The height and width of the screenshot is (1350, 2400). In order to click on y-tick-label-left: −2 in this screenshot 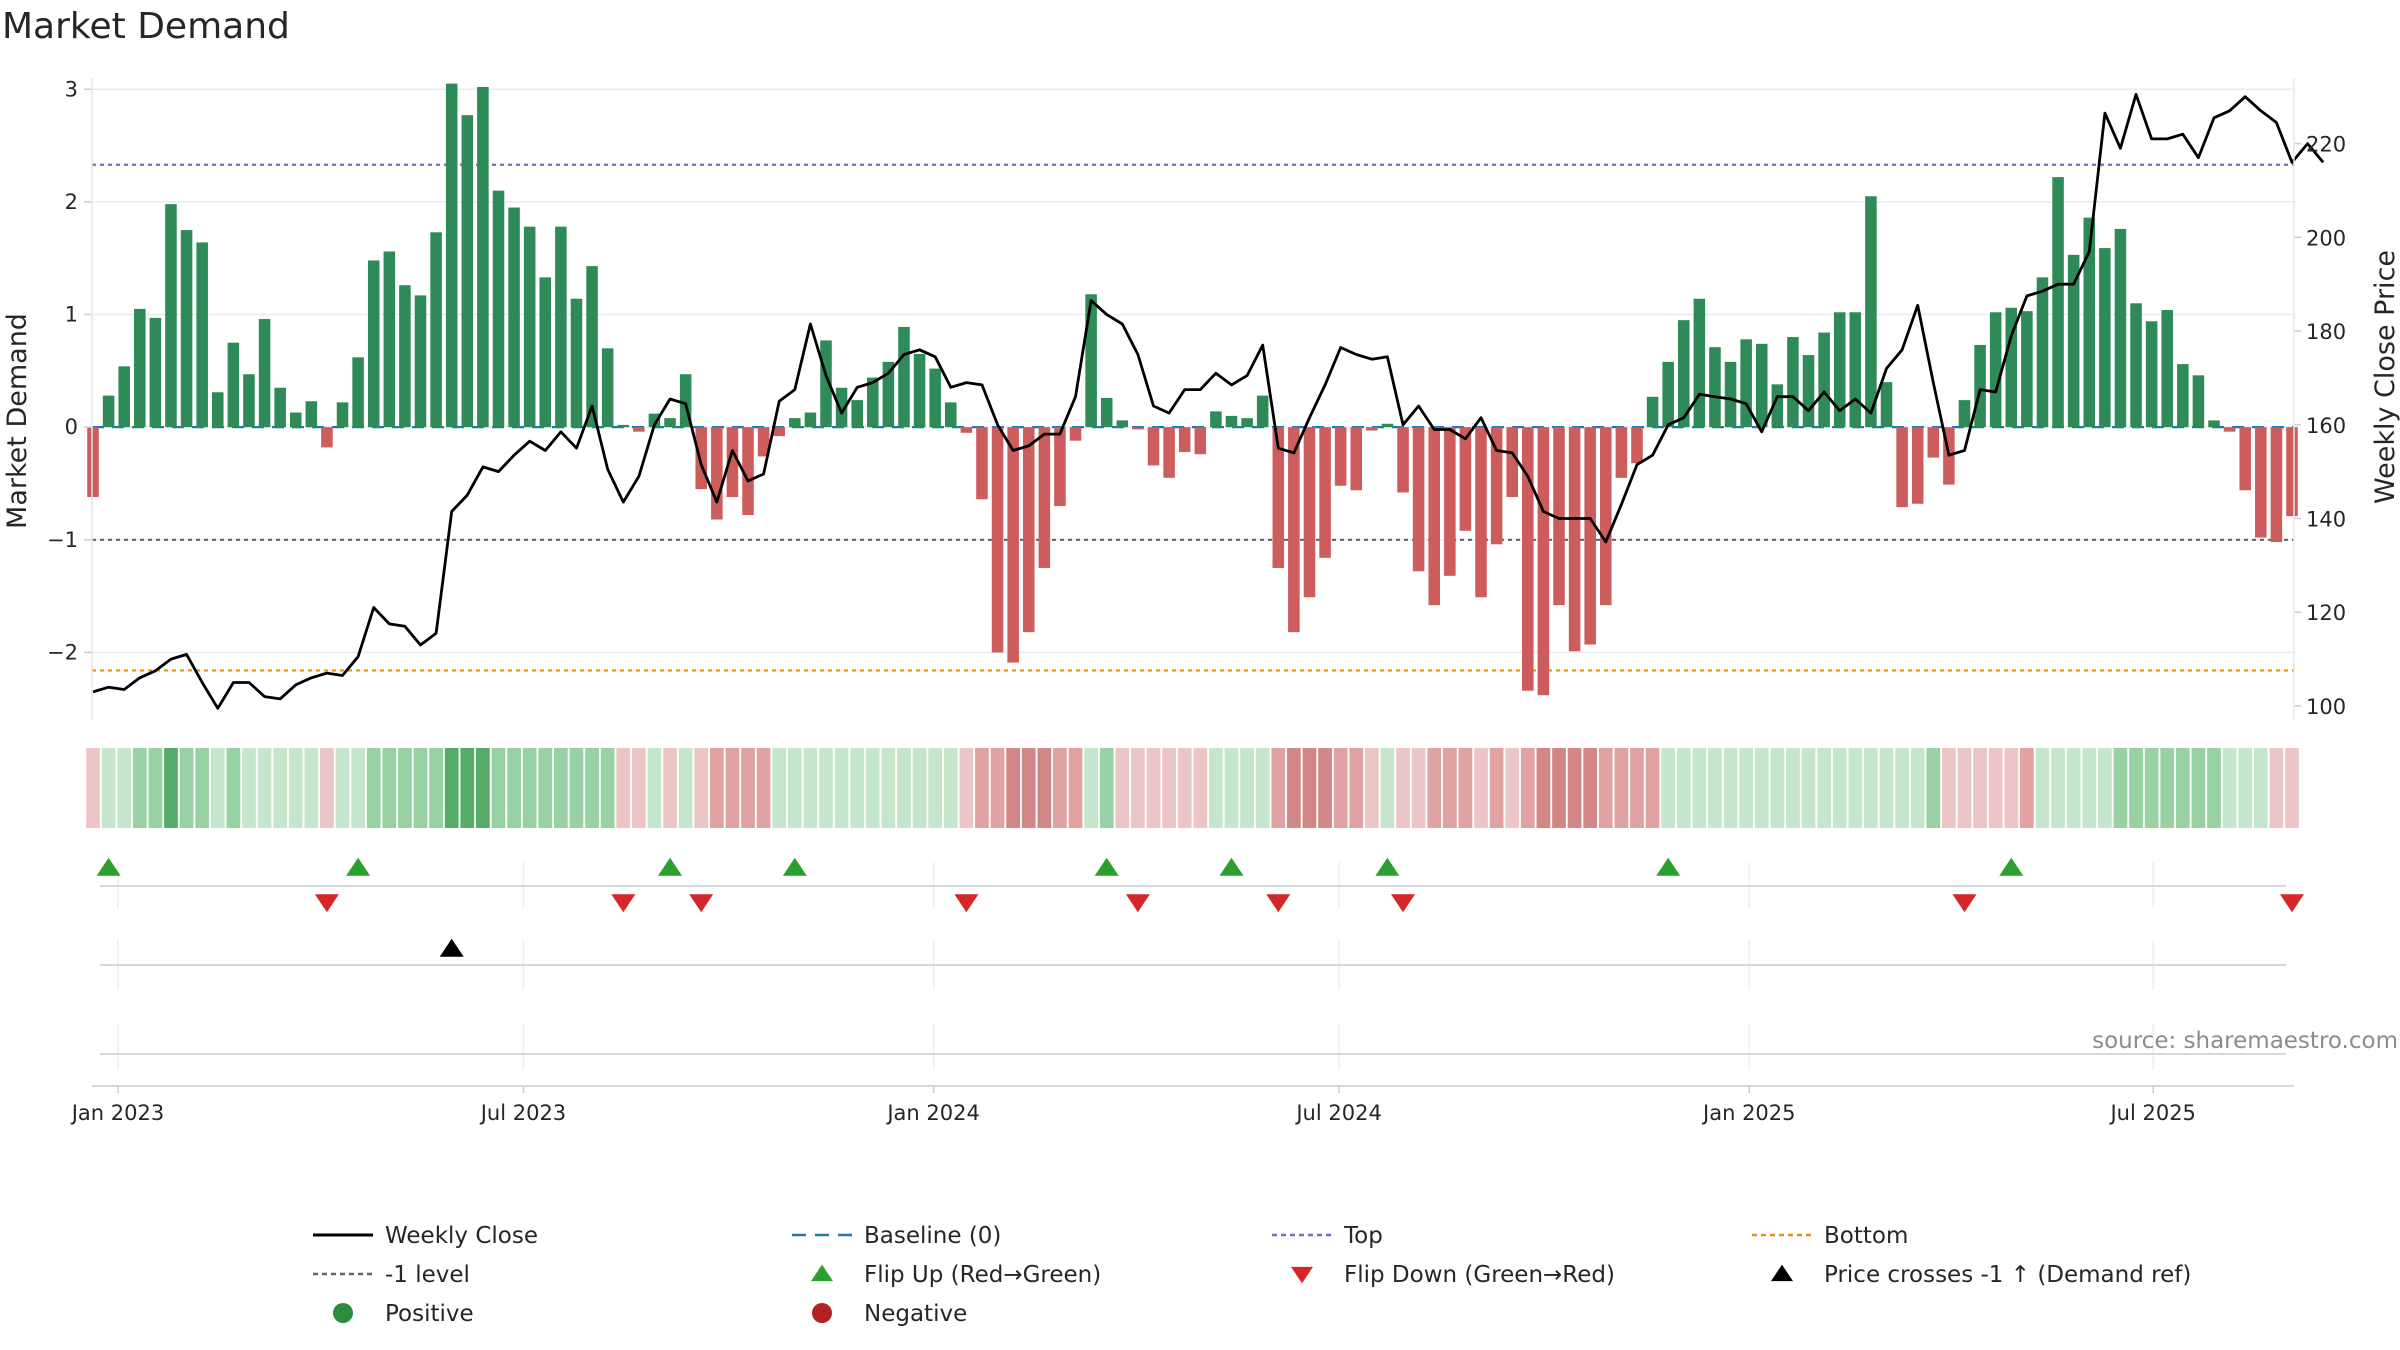, I will do `click(62, 652)`.